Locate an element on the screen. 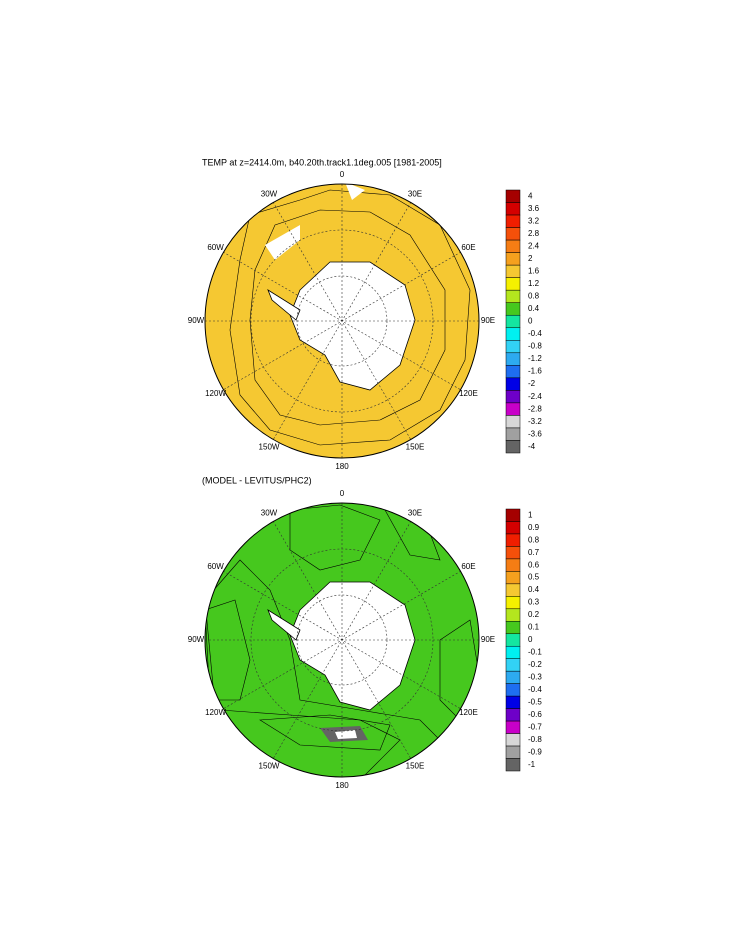 This screenshot has width=733, height=950. colorbar-label: -0.1 is located at coordinates (535, 652).